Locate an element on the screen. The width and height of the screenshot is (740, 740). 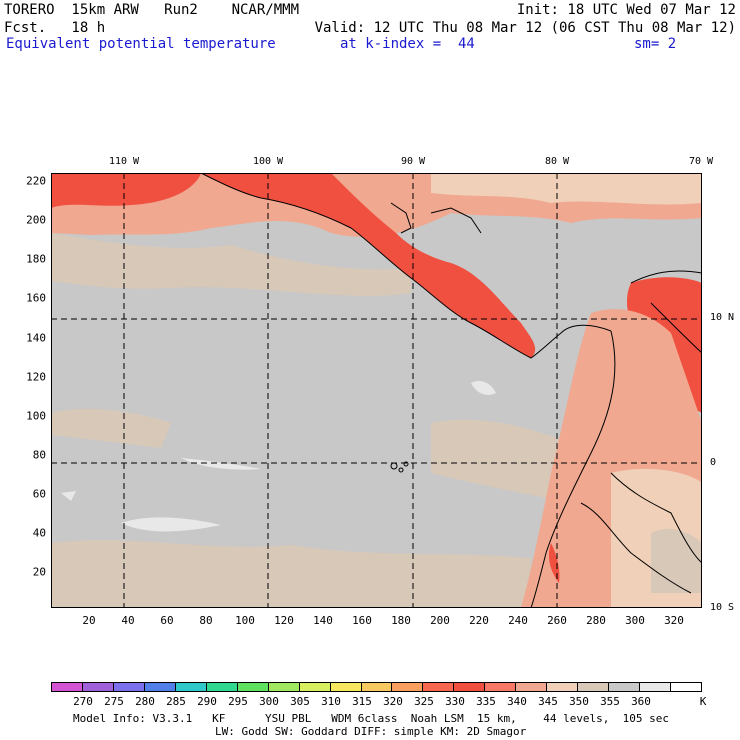
y-tick: 40 is located at coordinates (39, 533).